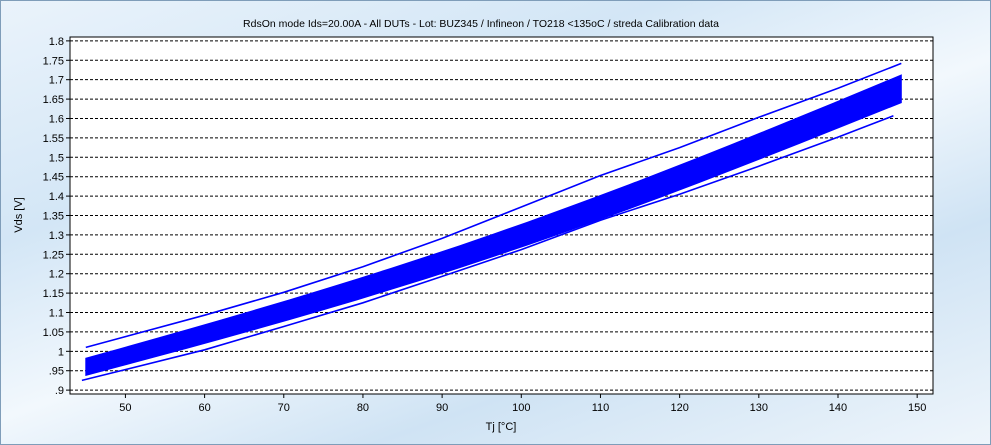  Describe the element at coordinates (56, 119) in the screenshot. I see `y-tick-label: 1.6` at that location.